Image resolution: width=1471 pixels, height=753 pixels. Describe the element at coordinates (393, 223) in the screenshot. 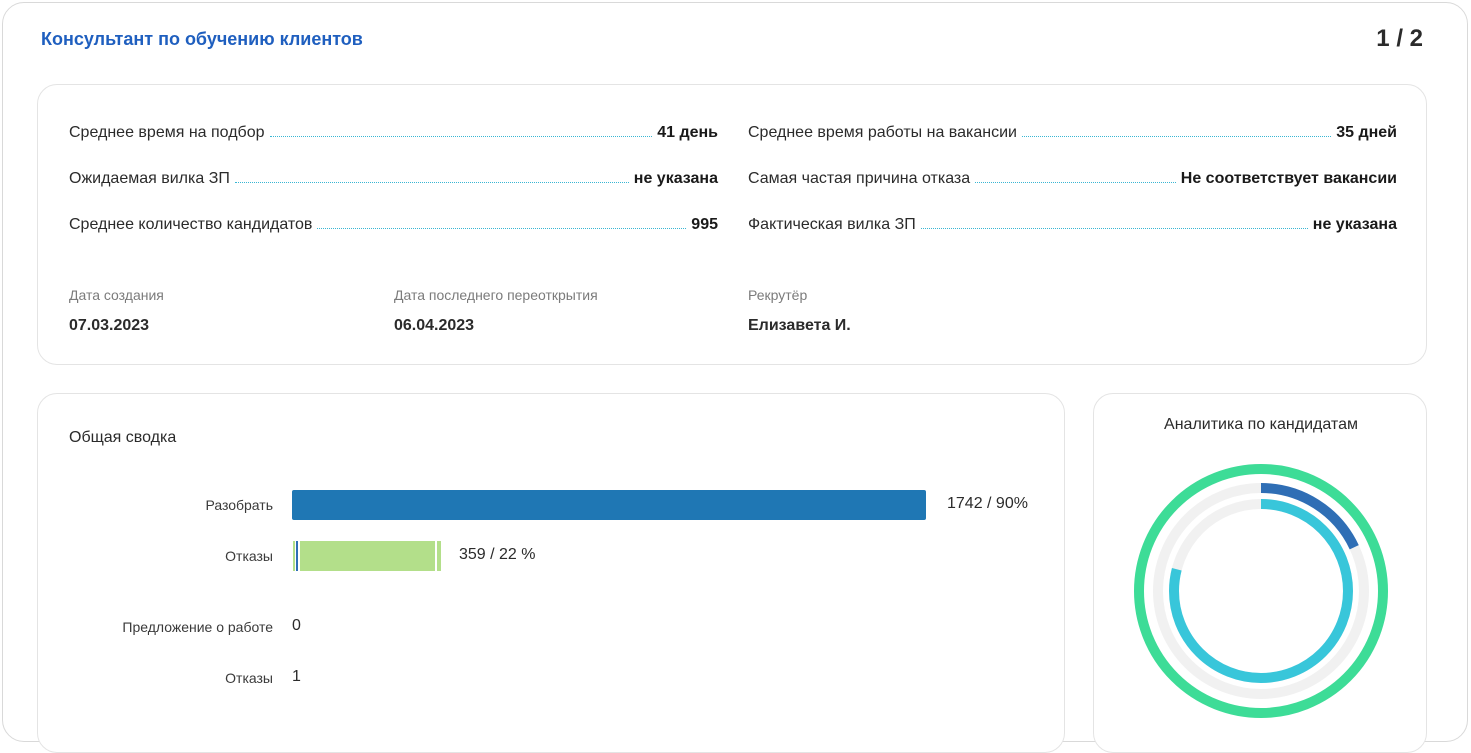

I see `stat-row-avg-candidates: Среднее количество кандидатов 995` at that location.